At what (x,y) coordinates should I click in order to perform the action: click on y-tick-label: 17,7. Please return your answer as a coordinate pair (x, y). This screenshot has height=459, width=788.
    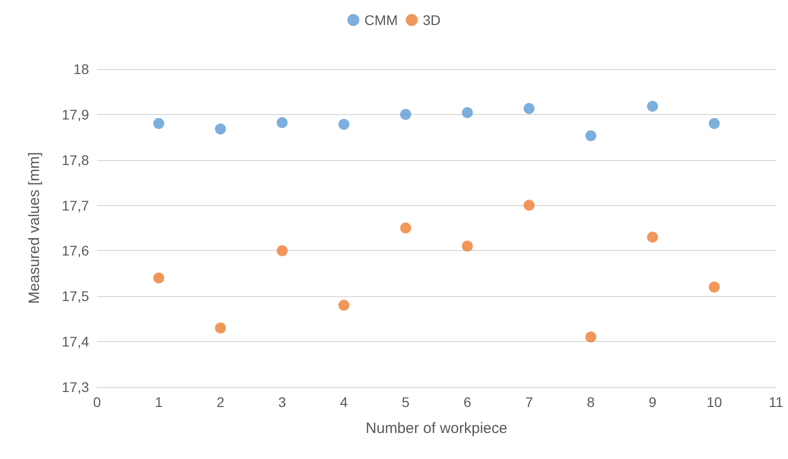
    Looking at the image, I should click on (76, 205).